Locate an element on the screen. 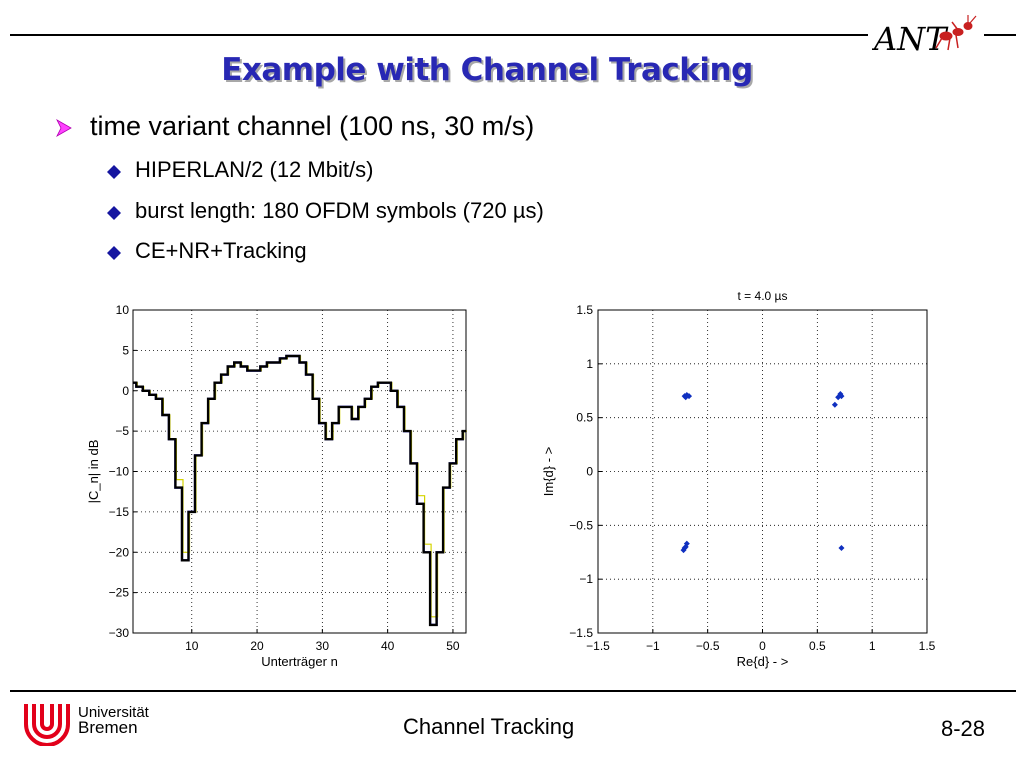  x-axis-label: Re{d} - > is located at coordinates (763, 661).